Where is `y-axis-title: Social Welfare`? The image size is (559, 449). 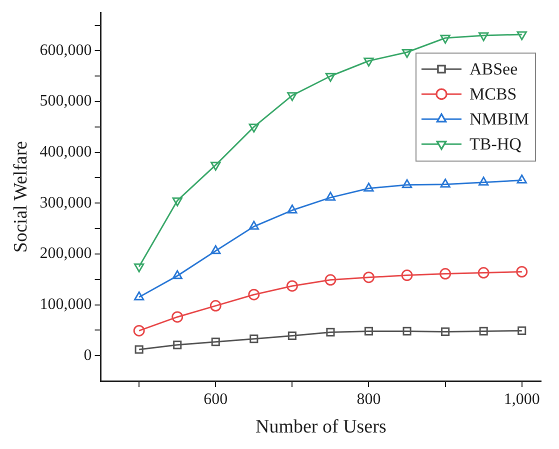
y-axis-title: Social Welfare is located at coordinates (21, 197).